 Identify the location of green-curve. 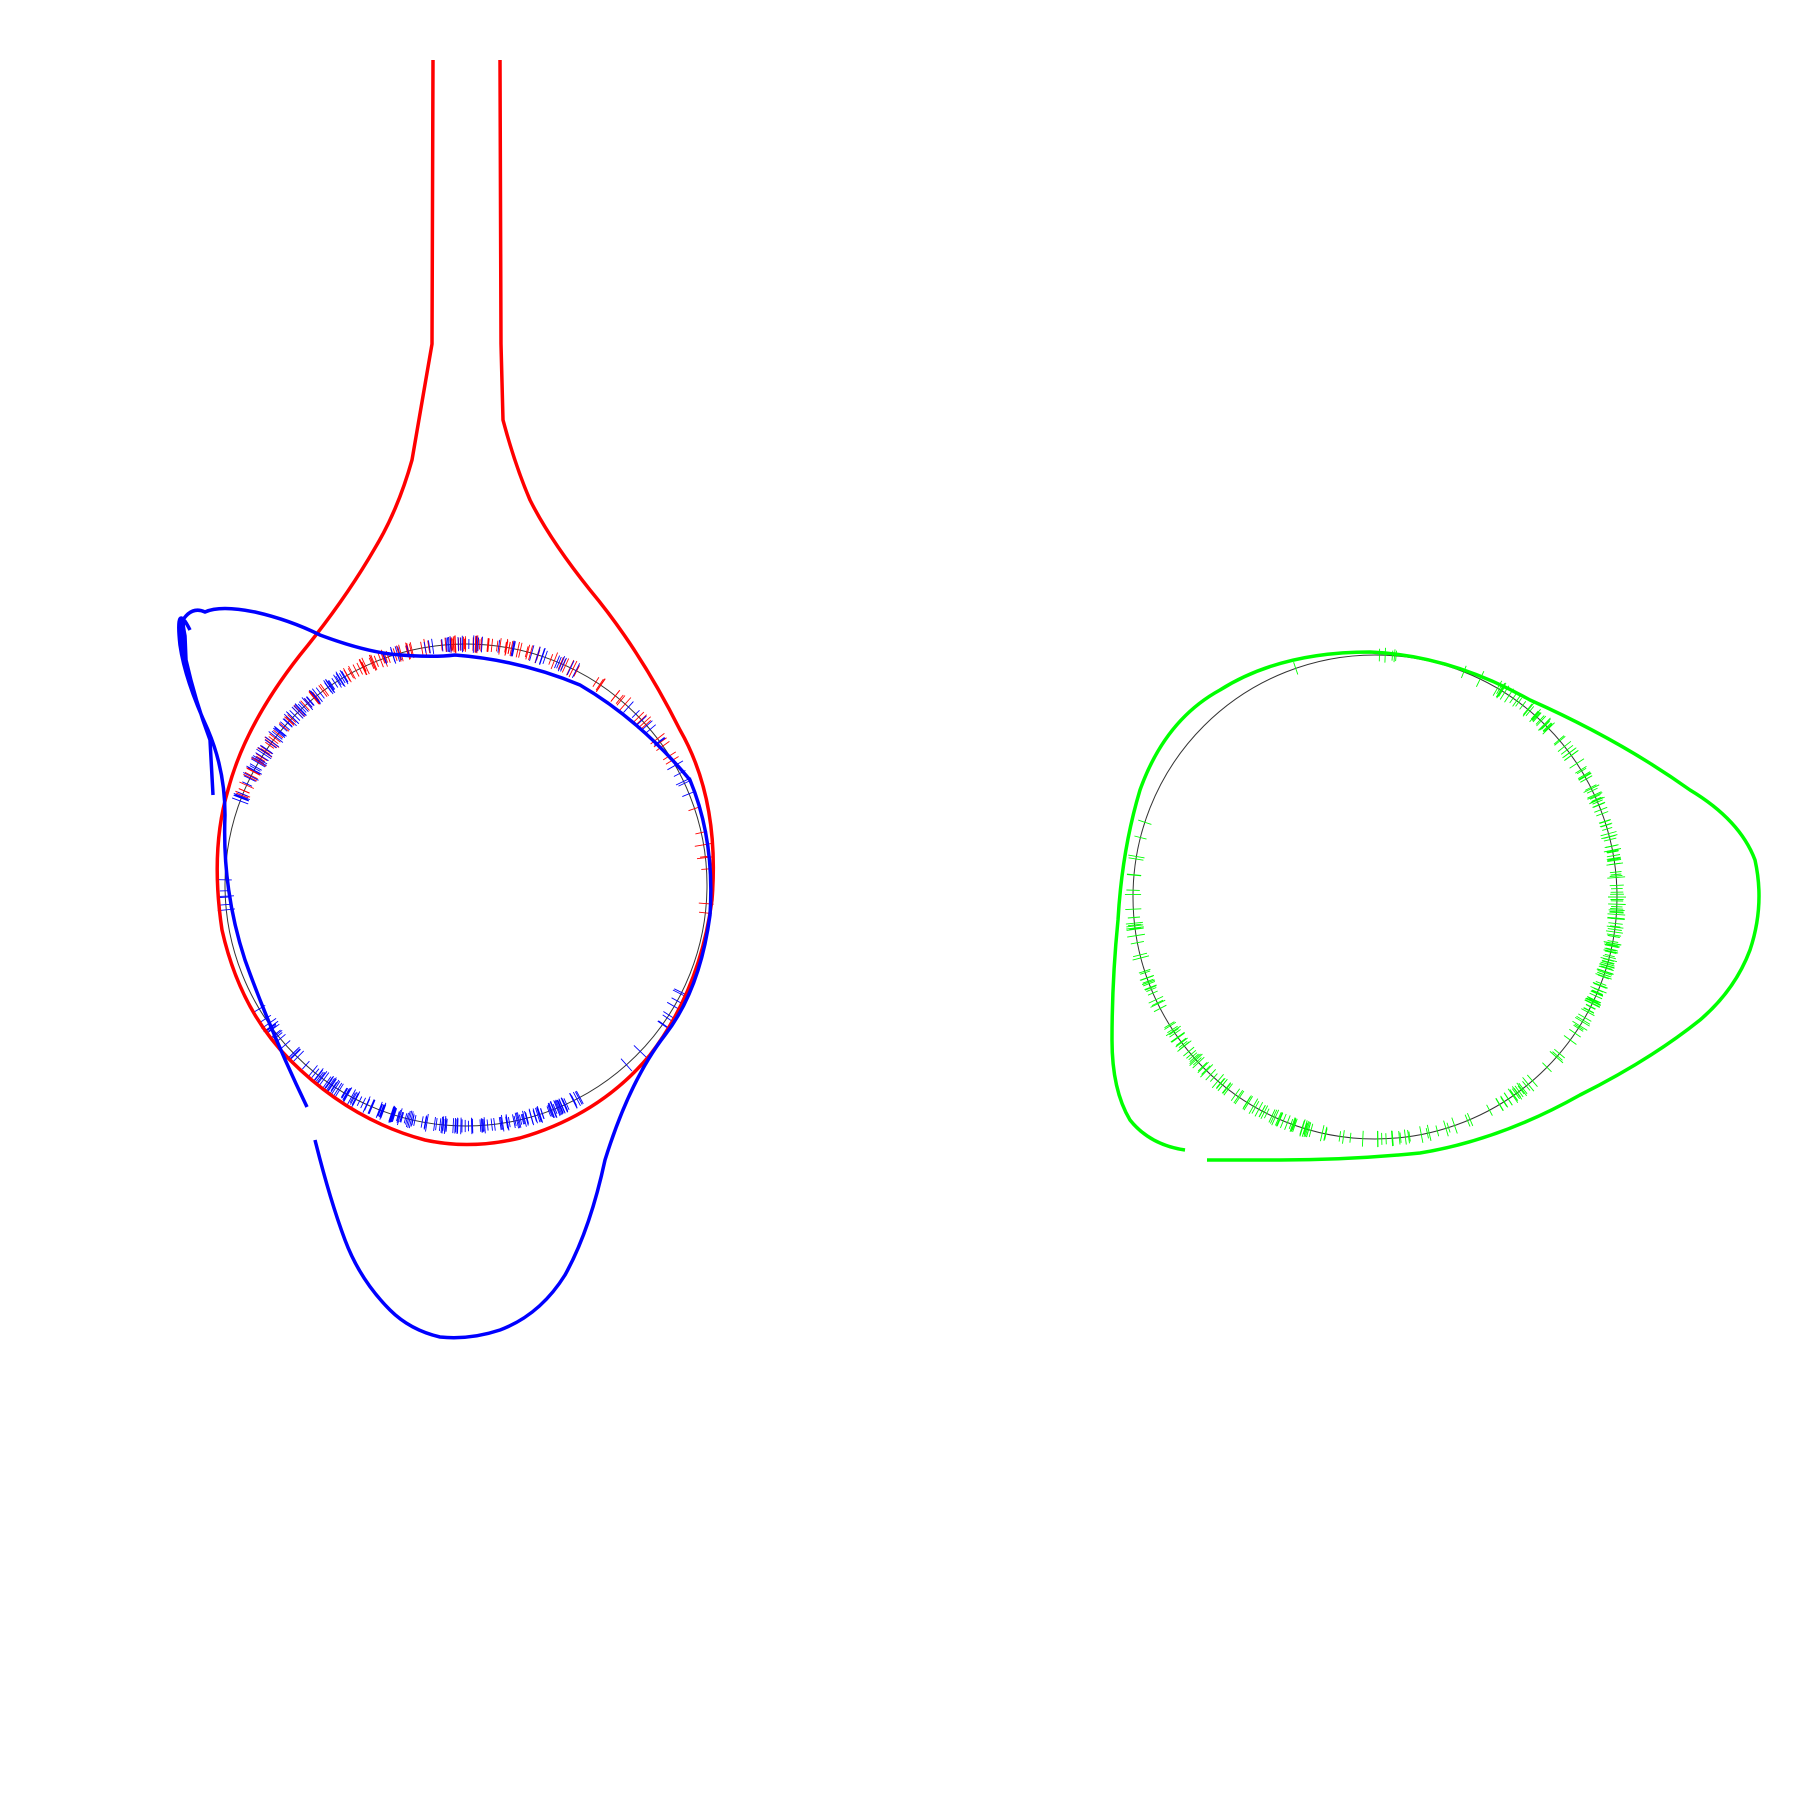
(1435, 906).